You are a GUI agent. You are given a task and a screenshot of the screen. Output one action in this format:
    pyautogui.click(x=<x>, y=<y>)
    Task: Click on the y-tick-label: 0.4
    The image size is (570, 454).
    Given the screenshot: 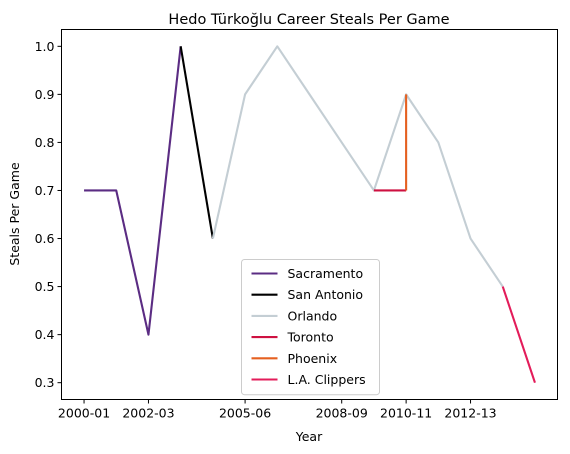 What is the action you would take?
    pyautogui.click(x=45, y=334)
    